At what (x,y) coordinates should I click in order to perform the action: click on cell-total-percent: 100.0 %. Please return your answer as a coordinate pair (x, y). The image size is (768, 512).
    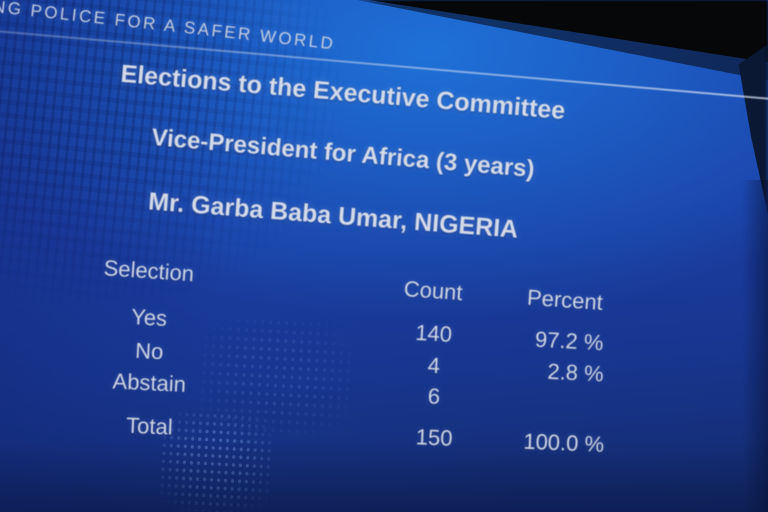
    Looking at the image, I should click on (563, 442).